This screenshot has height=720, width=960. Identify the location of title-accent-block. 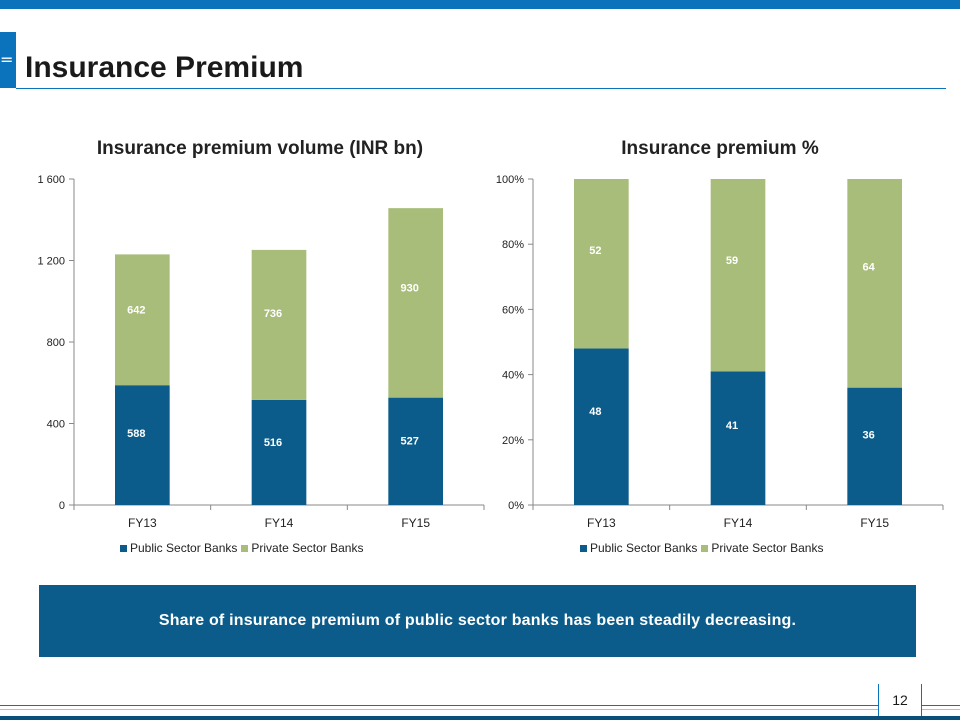
(8, 60).